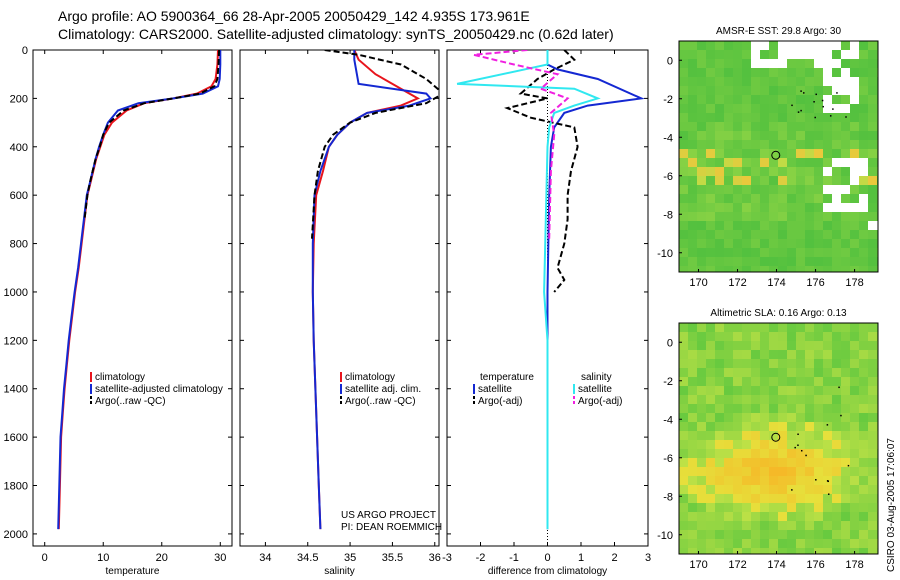 The height and width of the screenshot is (580, 900). I want to click on temp-ytick-label: 2000, so click(16, 535).